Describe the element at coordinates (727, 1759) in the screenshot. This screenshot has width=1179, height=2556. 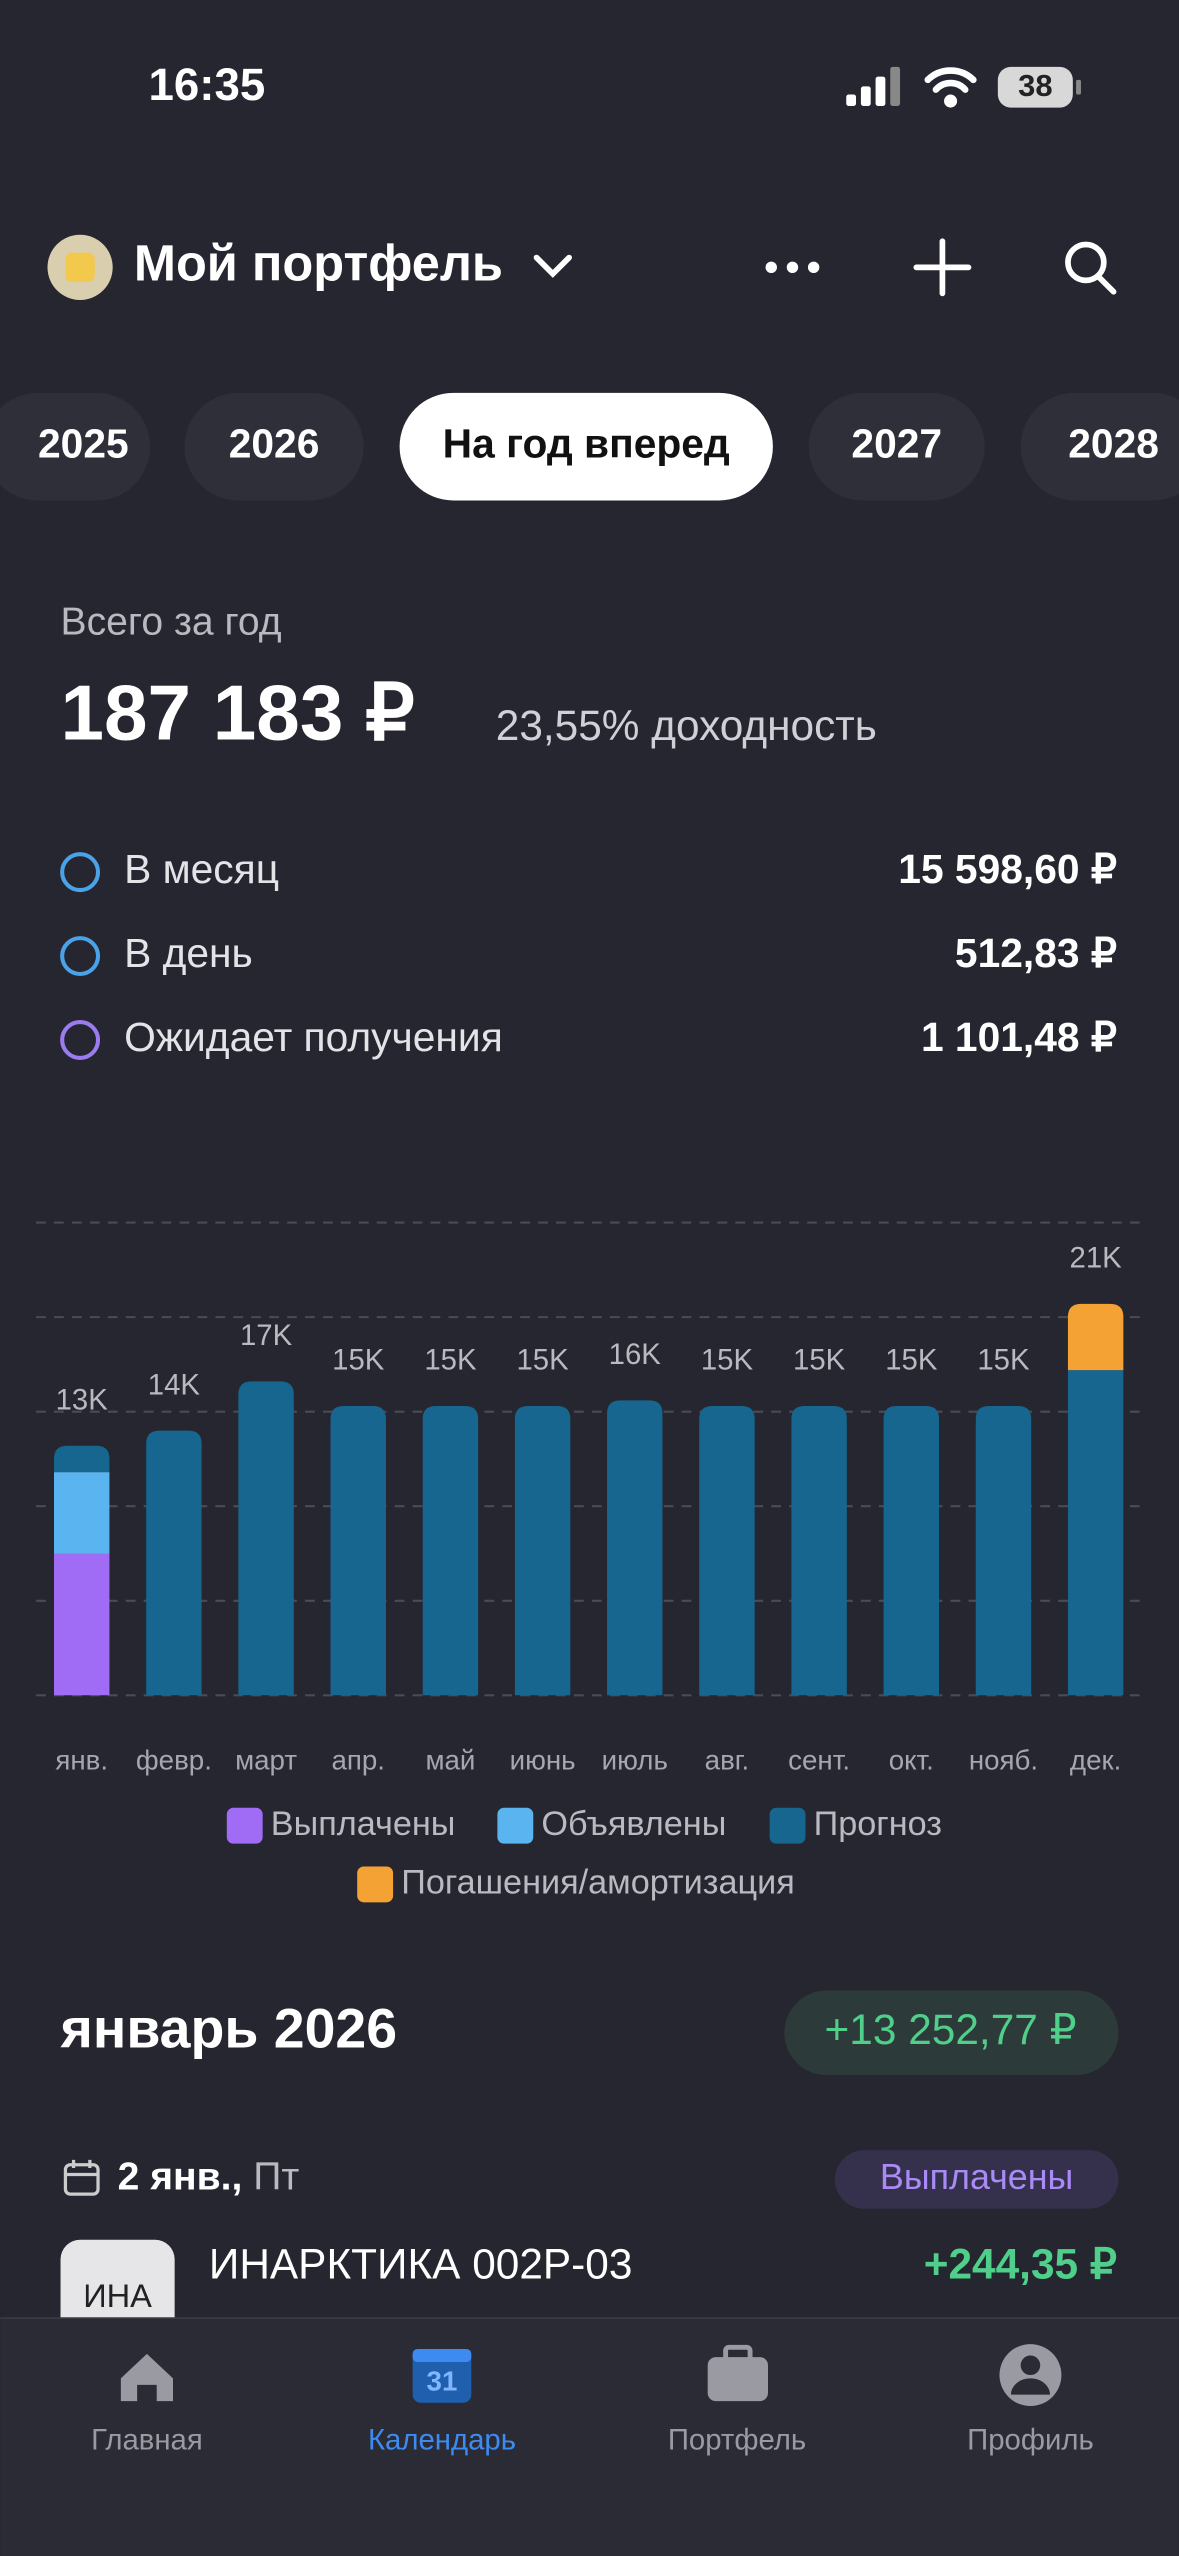
I see `x-tick-label: авг.` at that location.